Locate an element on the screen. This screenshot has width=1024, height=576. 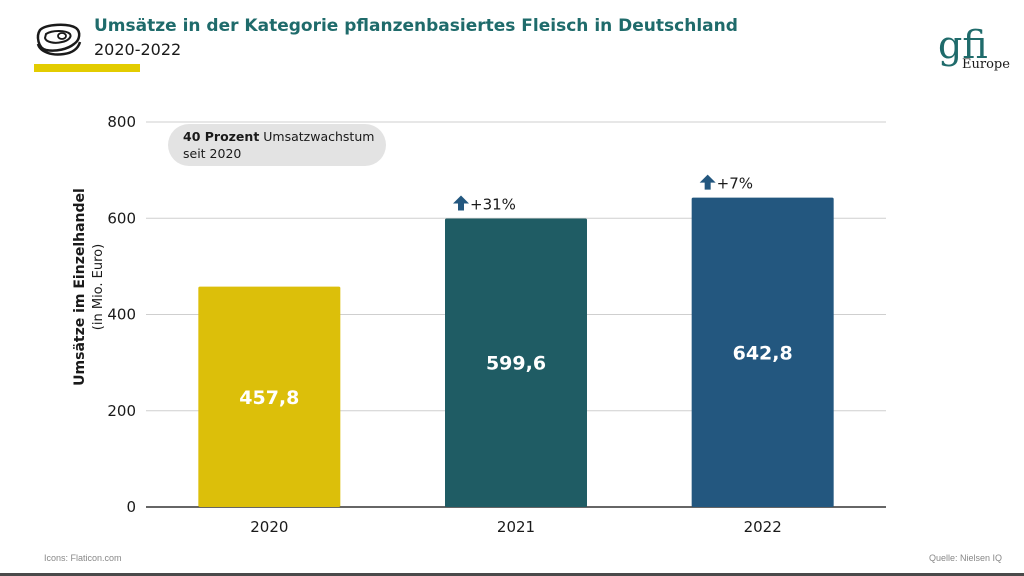
callout-rest: Umsatzwachstum is located at coordinates (317, 136).